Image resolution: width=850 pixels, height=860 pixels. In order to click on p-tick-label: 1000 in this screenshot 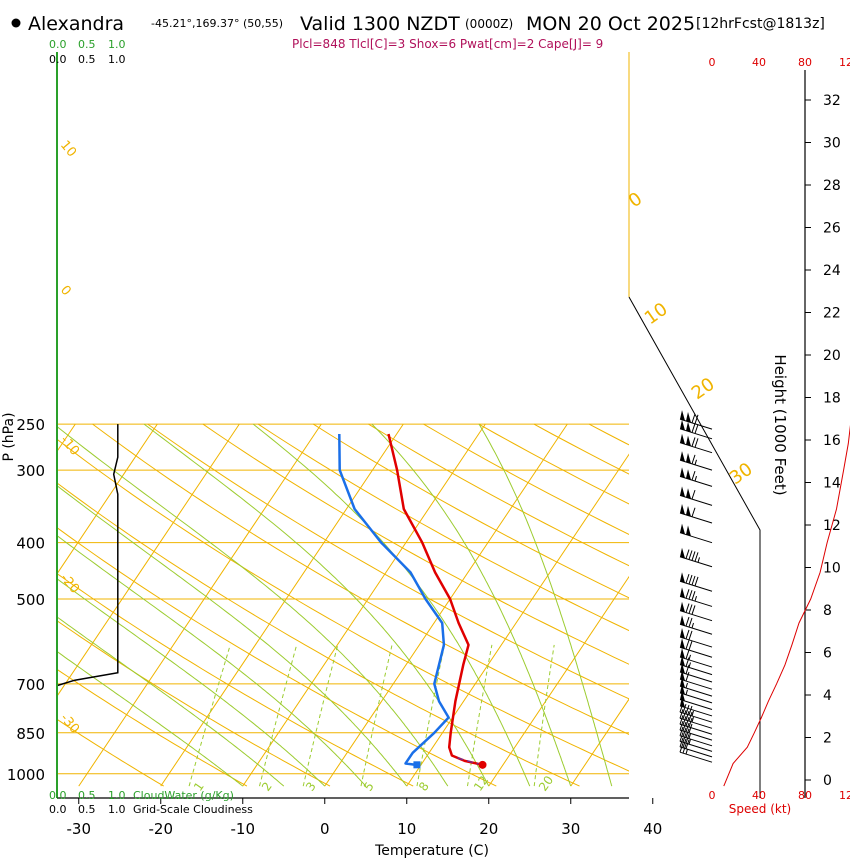, I will do `click(26, 775)`.